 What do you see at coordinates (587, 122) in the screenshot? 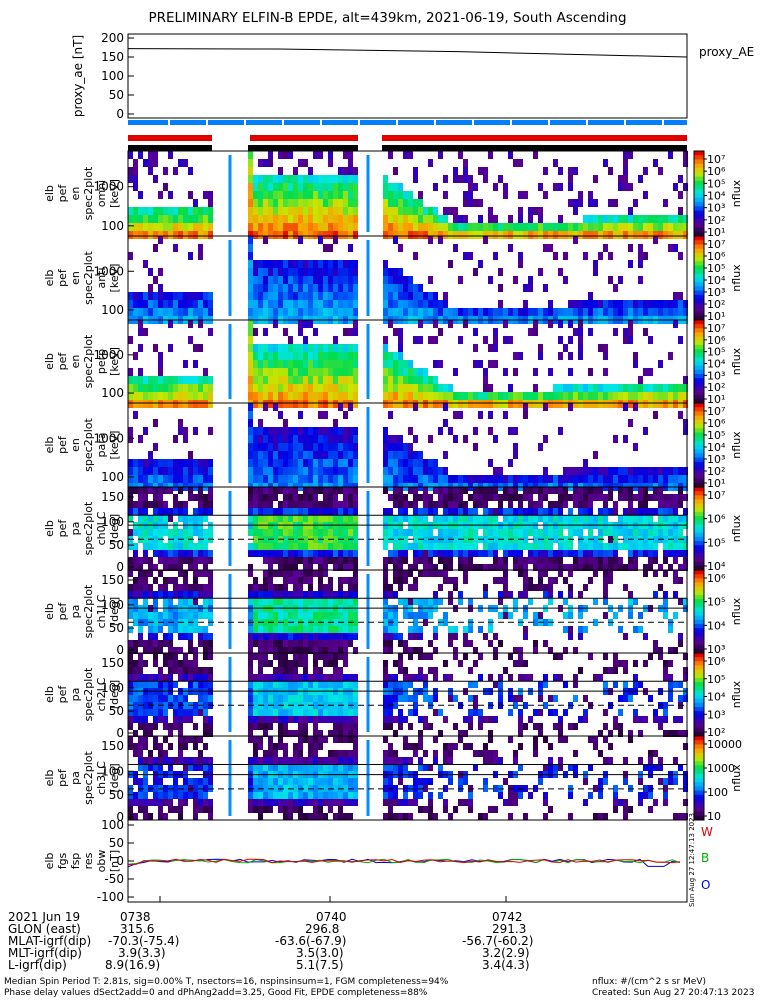
I see `blue-bar-break` at bounding box center [587, 122].